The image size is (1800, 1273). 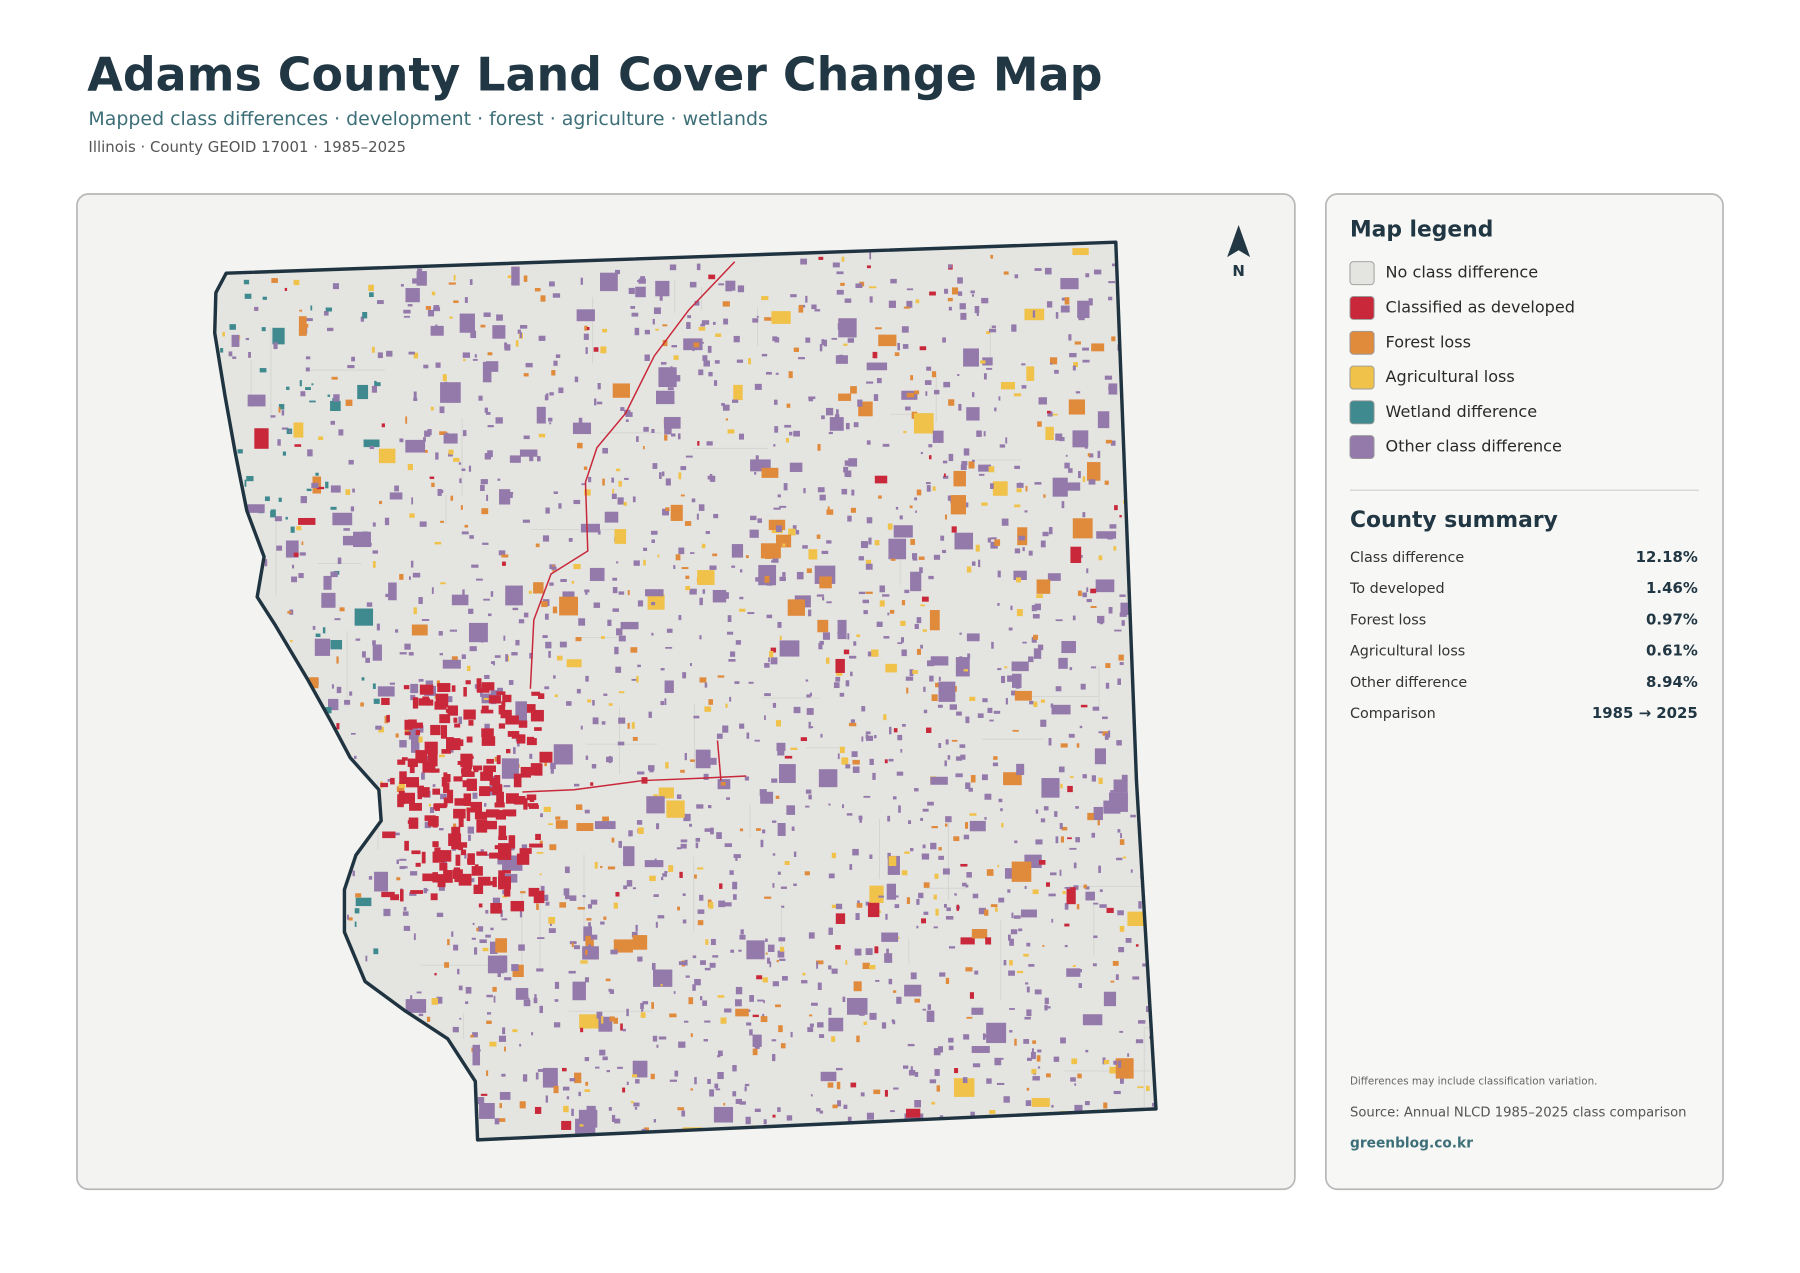 I want to click on credit: greenblog.co.kr, so click(x=1411, y=1143).